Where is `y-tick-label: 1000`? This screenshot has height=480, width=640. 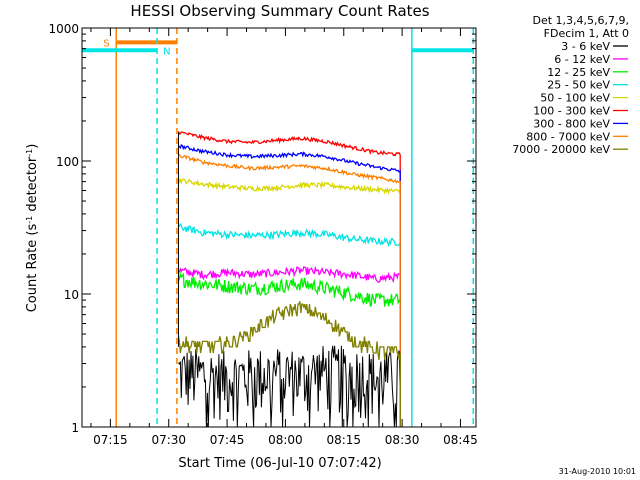 y-tick-label: 1000 is located at coordinates (63, 29).